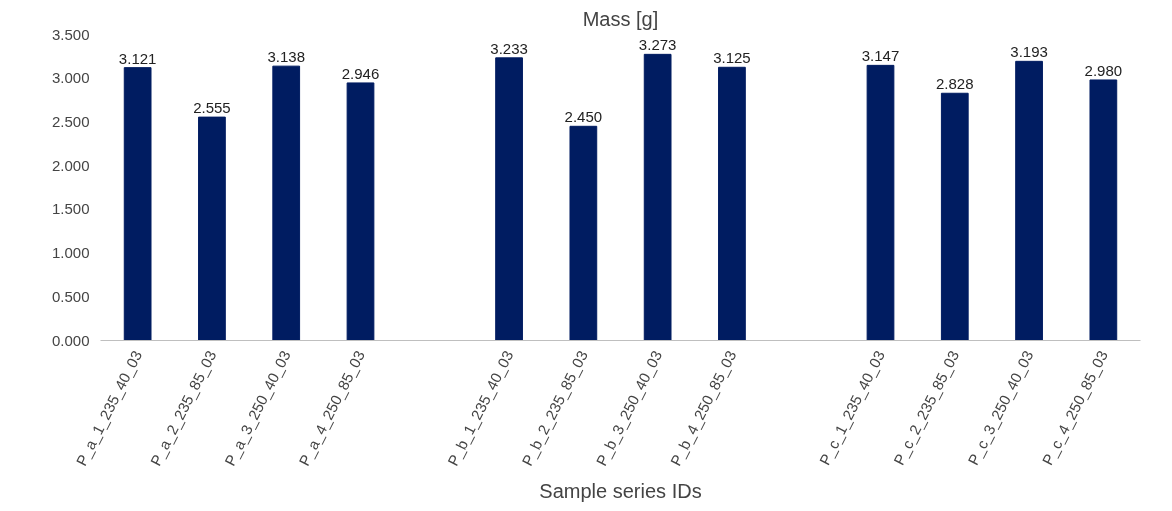 The width and height of the screenshot is (1172, 511). I want to click on data-label: 3.125, so click(732, 58).